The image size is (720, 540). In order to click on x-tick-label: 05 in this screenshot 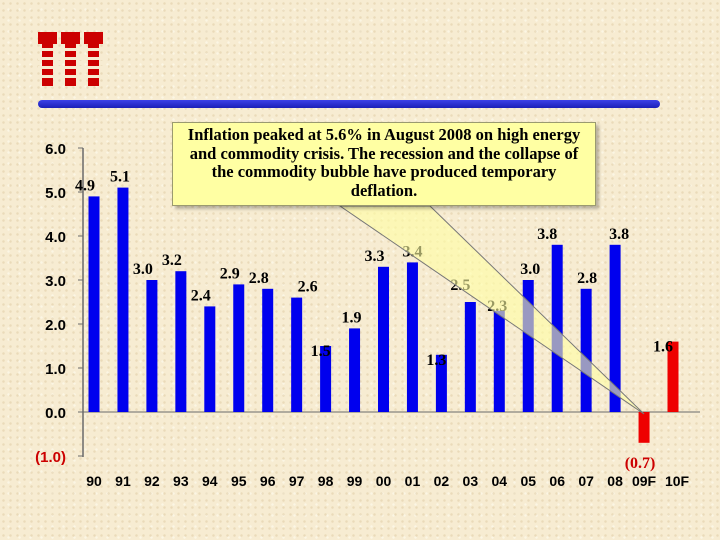, I will do `click(528, 481)`.